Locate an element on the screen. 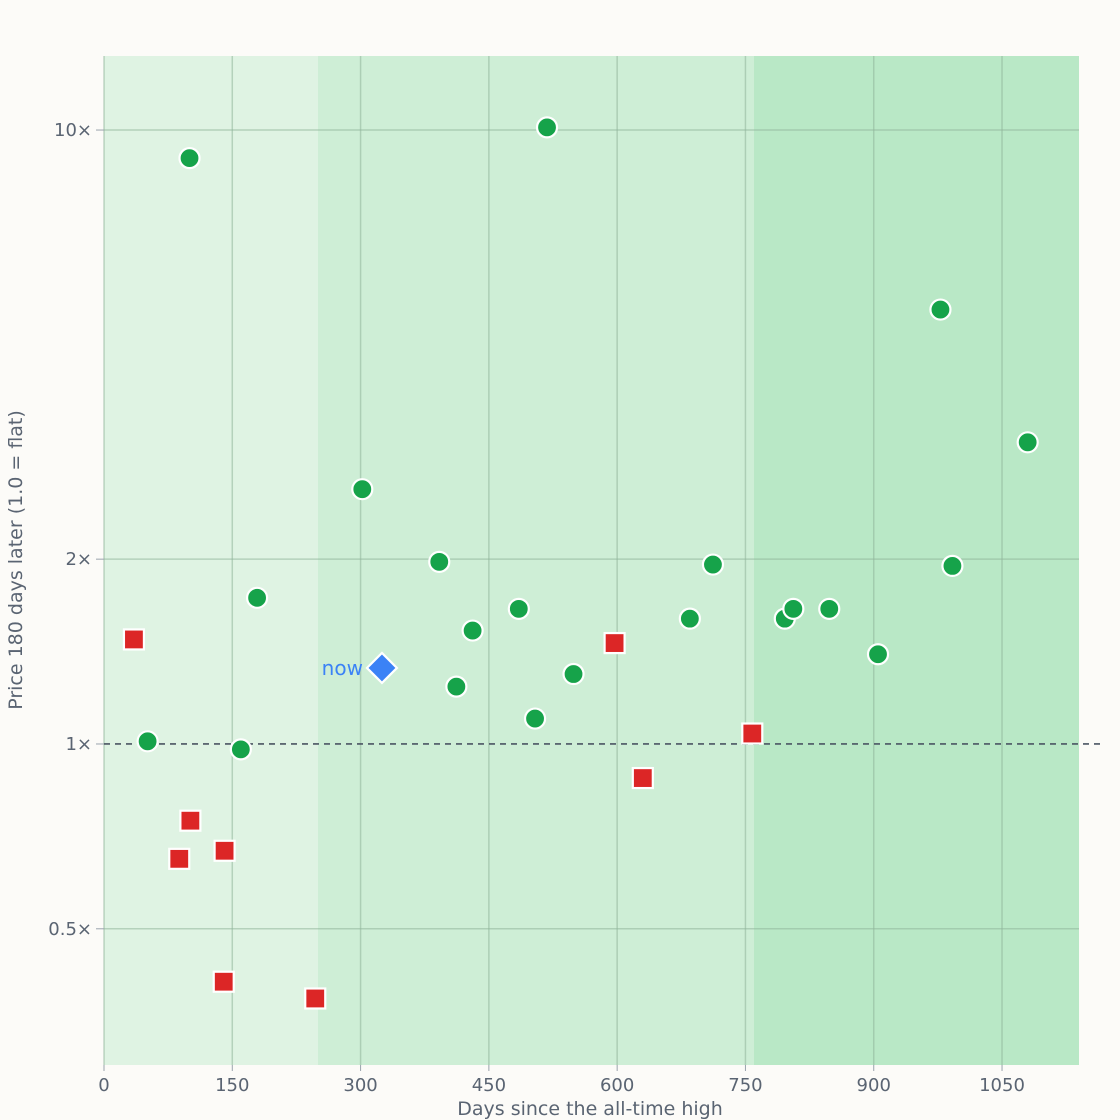  y-tick-label: 10× is located at coordinates (73, 130).